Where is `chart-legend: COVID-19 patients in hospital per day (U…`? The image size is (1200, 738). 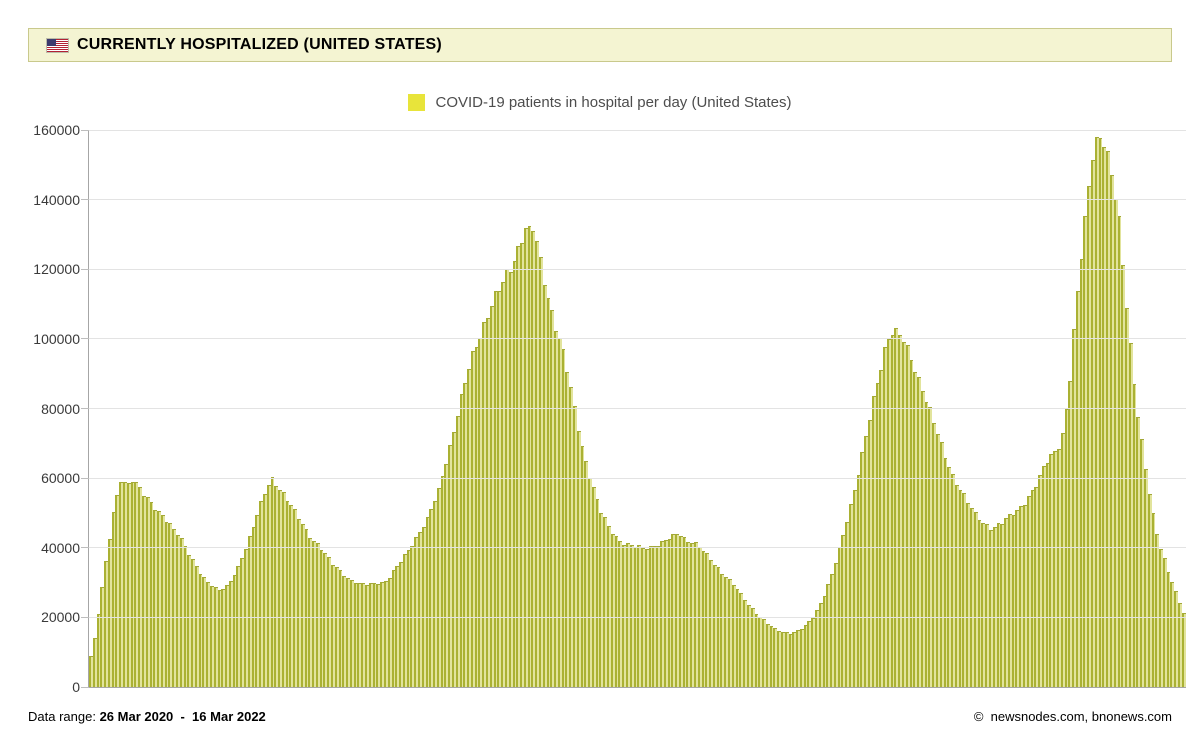 chart-legend: COVID-19 patients in hospital per day (U… is located at coordinates (600, 102).